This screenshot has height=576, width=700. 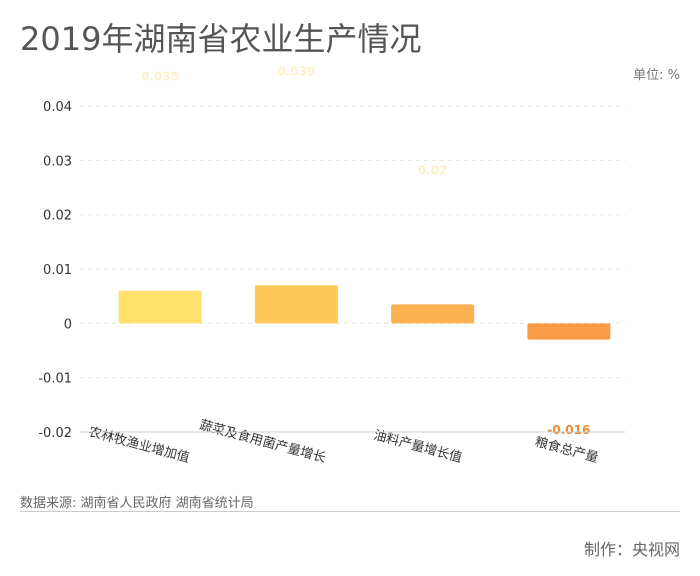 I want to click on unit-label: 单位: %, so click(x=656, y=75).